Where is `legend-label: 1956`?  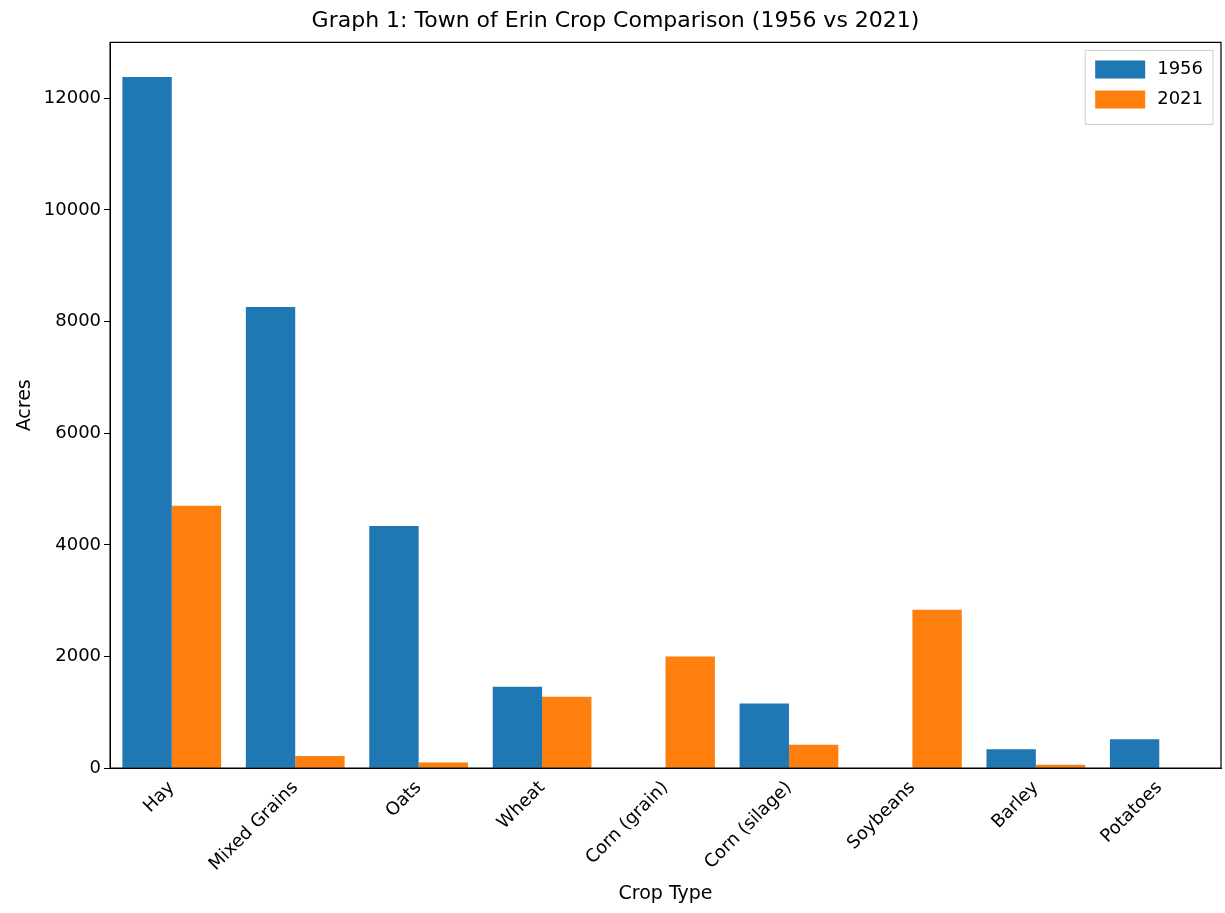
legend-label: 1956 is located at coordinates (1180, 68).